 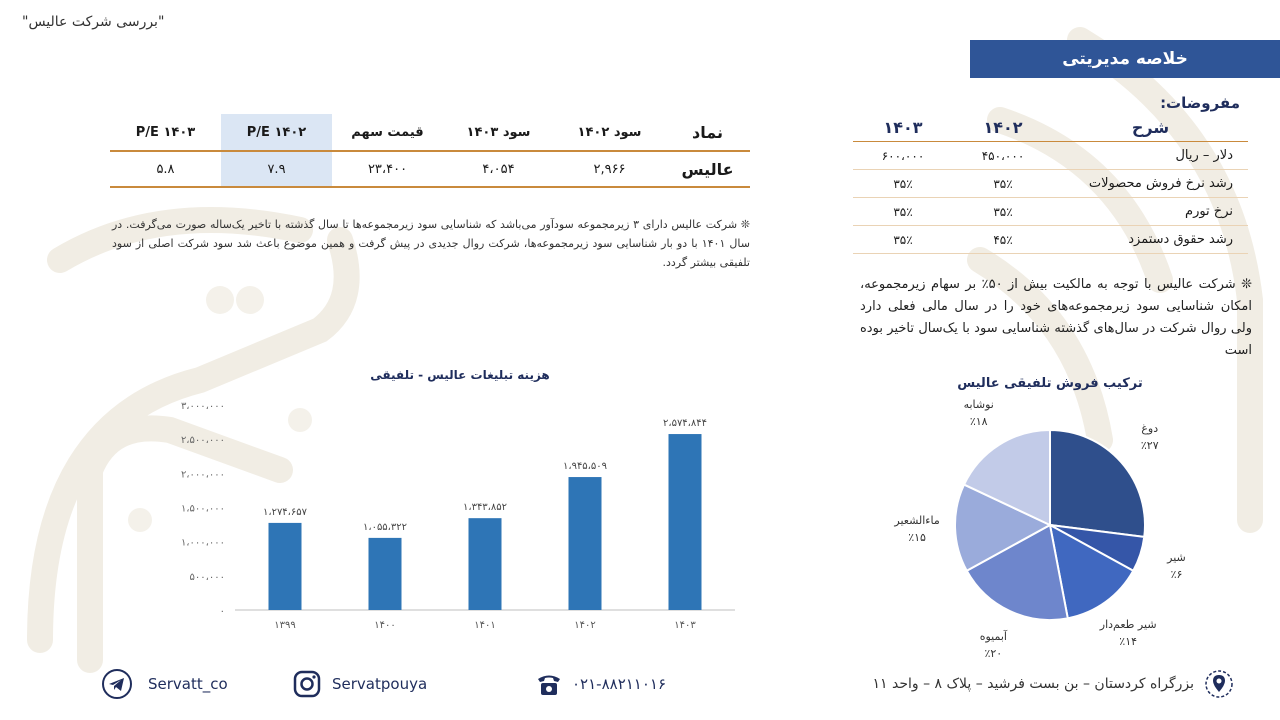 What do you see at coordinates (276, 132) in the screenshot?
I see `header-pe-1402: ۱۴۰۲ P/E` at bounding box center [276, 132].